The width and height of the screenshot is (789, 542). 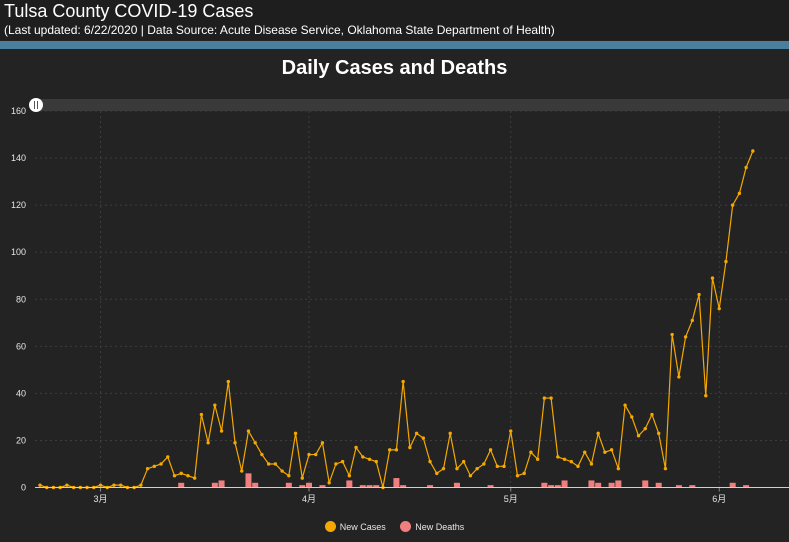 I want to click on scroll-track, so click(x=412, y=105).